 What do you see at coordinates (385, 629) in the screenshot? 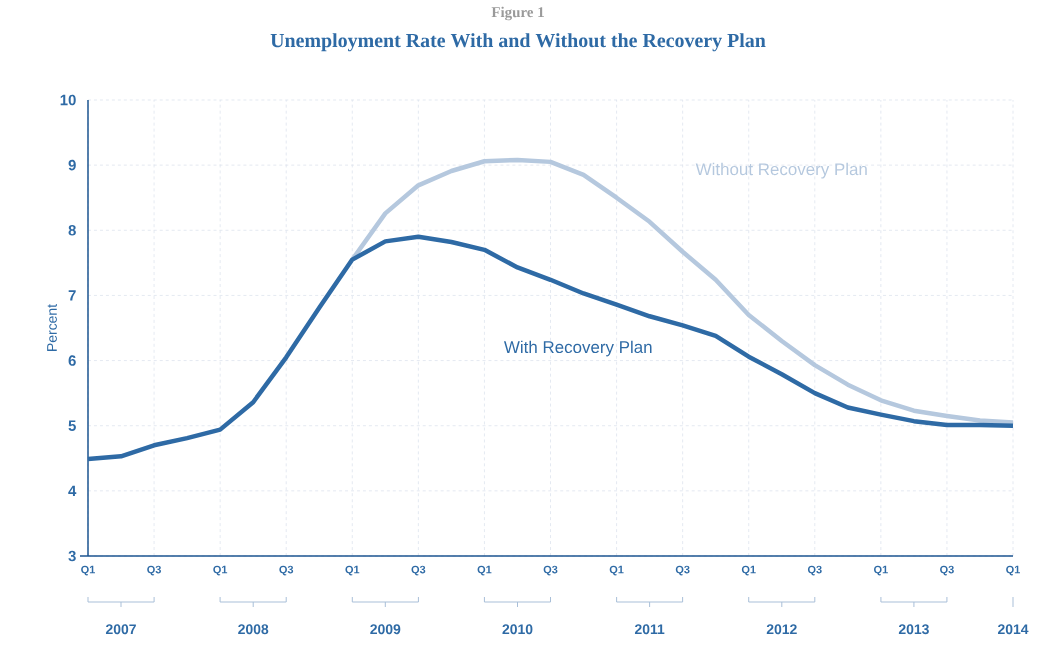
I see `text: 2009` at bounding box center [385, 629].